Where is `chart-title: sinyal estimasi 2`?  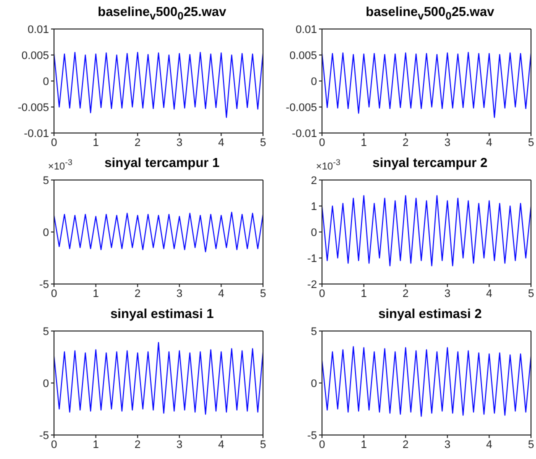 chart-title: sinyal estimasi 2 is located at coordinates (430, 314).